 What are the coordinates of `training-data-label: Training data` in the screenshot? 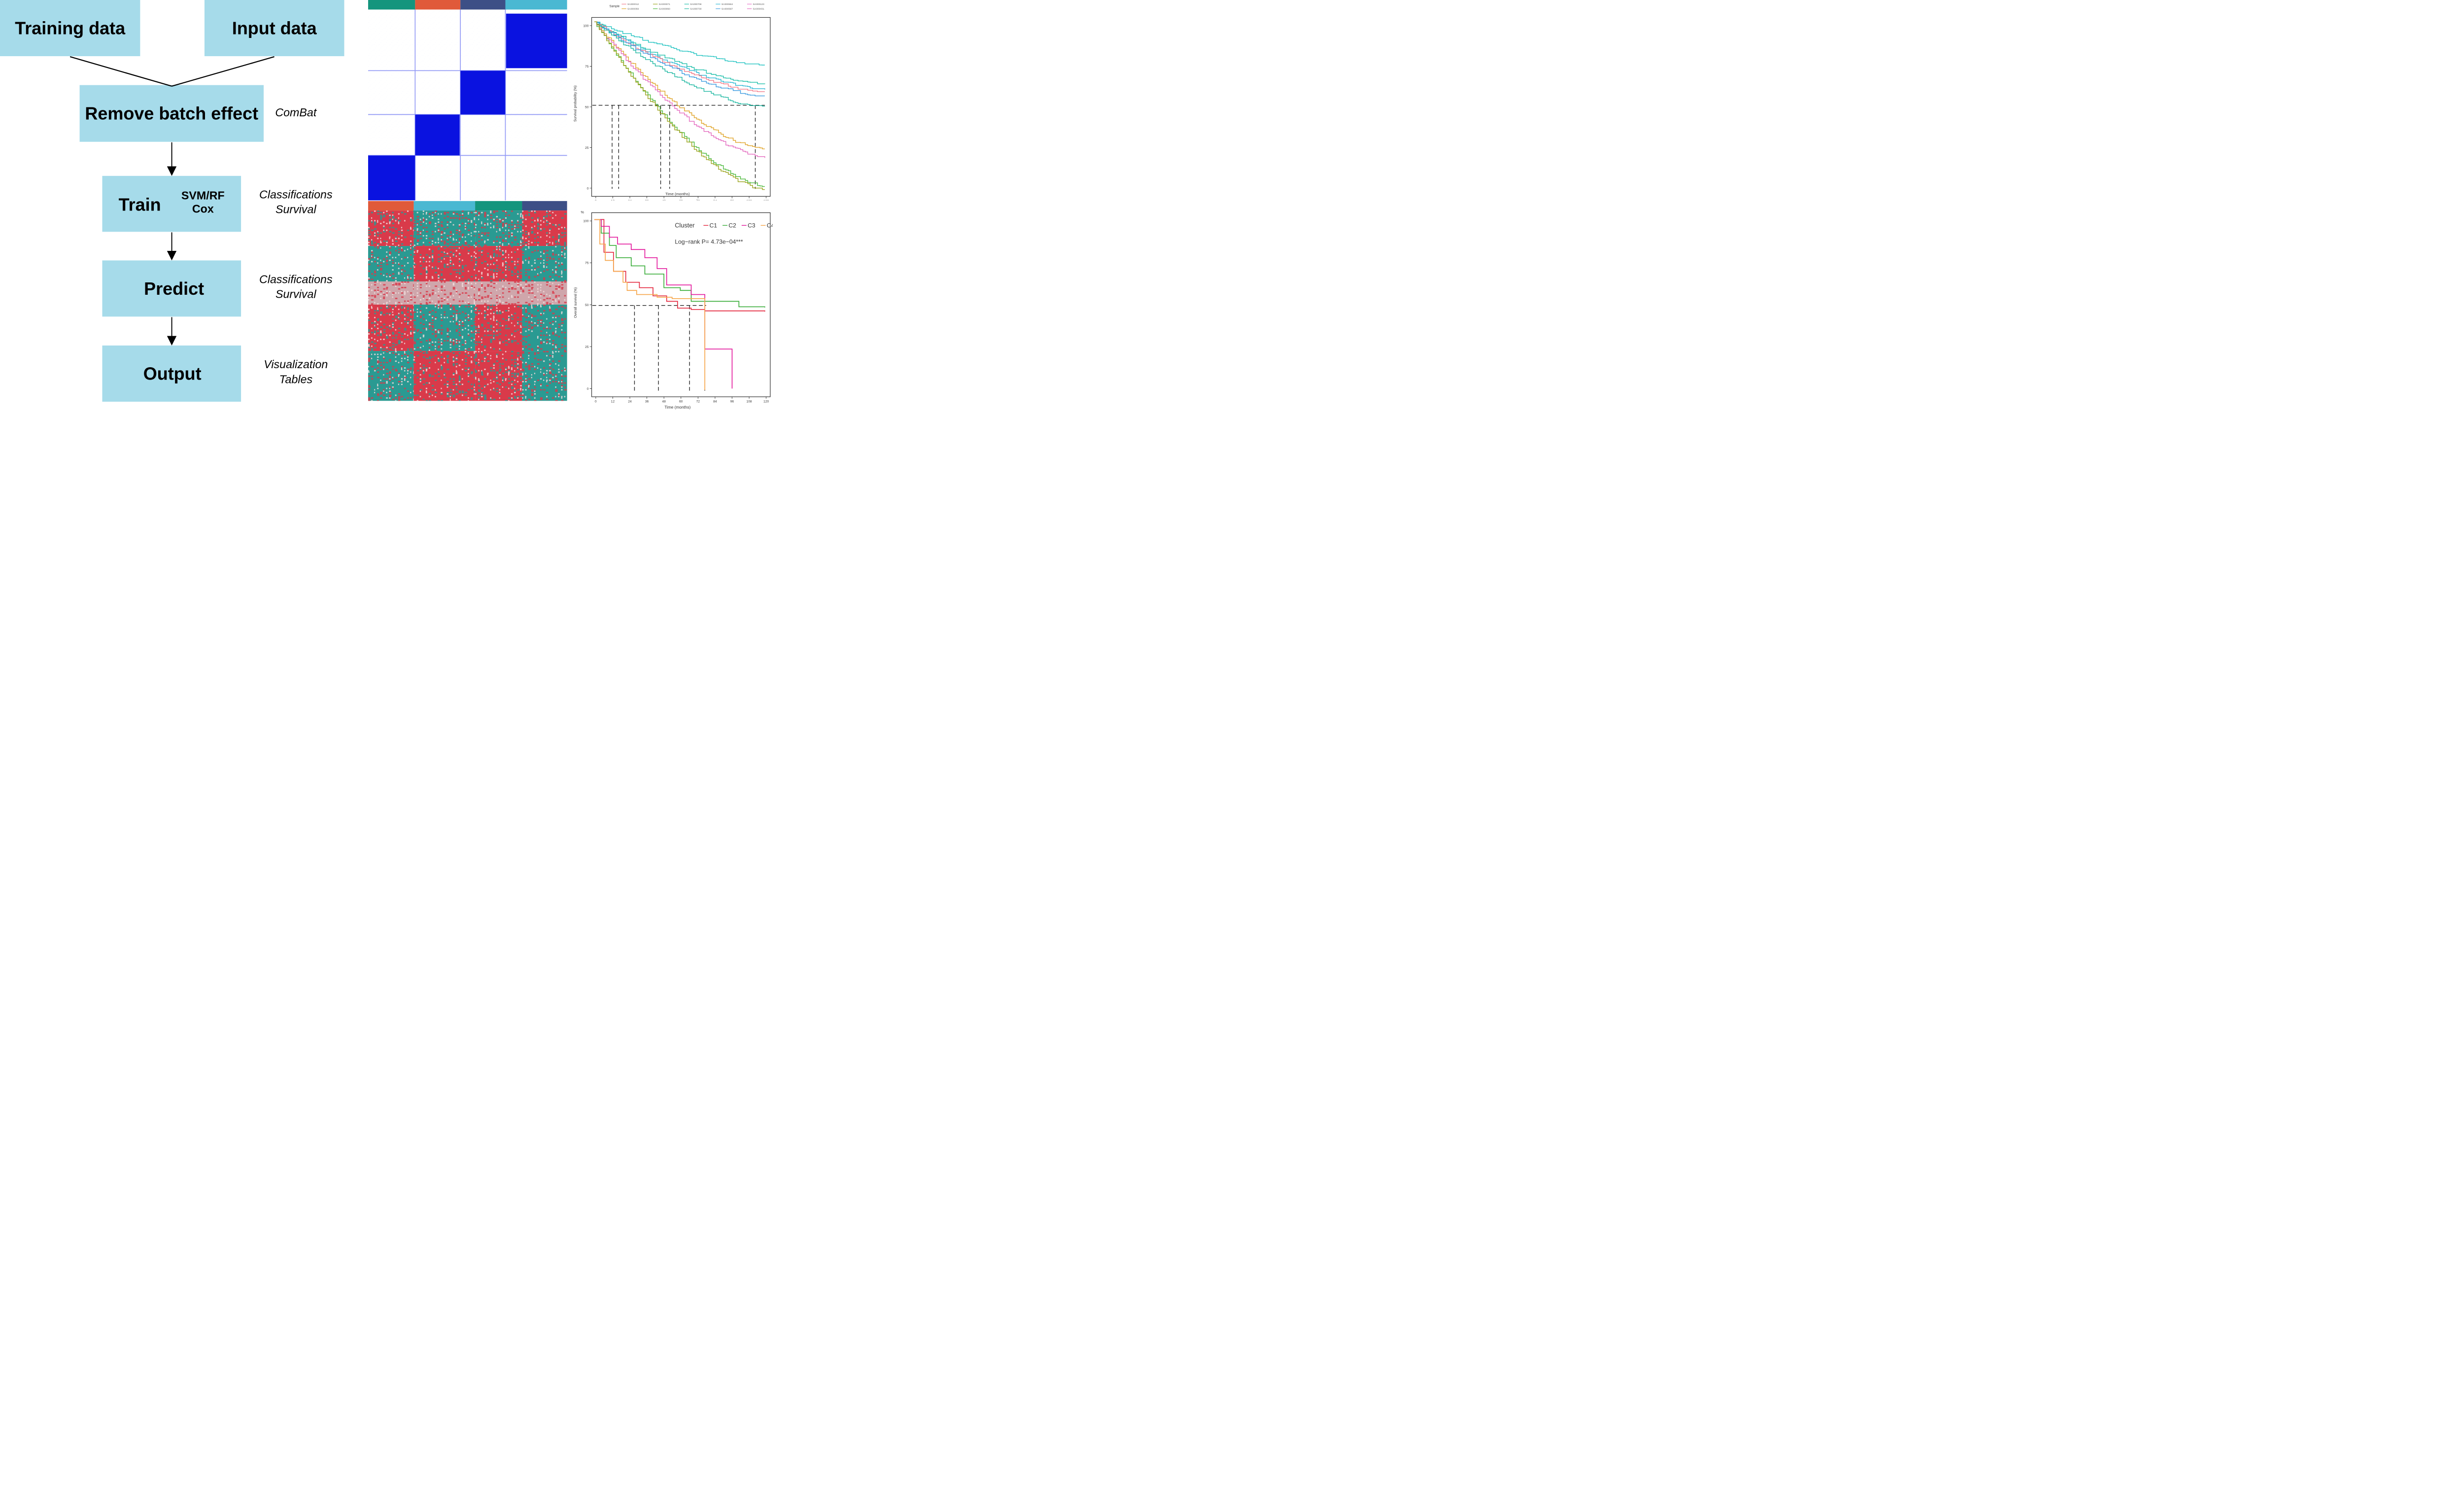 It's located at (70, 28).